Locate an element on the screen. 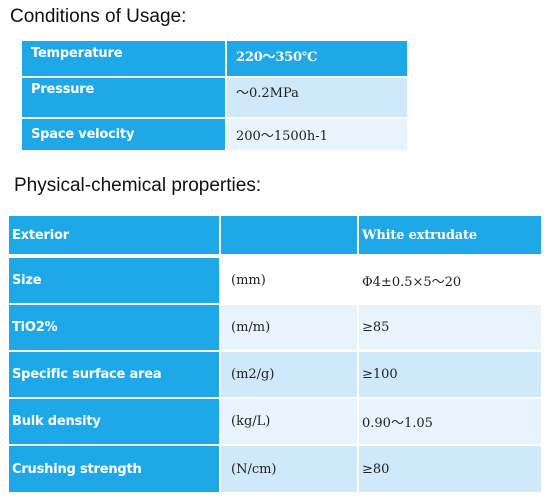 The image size is (549, 500). condition-label-space-velocity: Space velocity is located at coordinates (123, 134).